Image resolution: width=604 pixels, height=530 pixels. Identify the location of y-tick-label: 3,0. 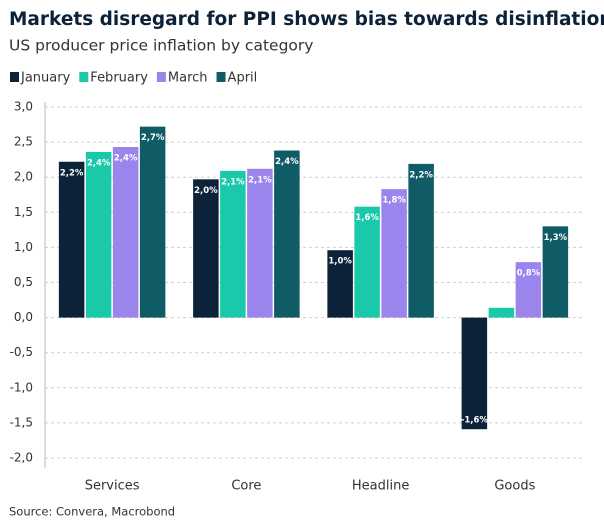
(23, 107).